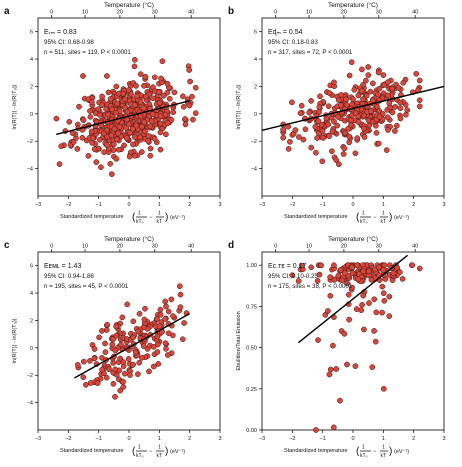  I want to click on stats-line: n = 175, sites = 38, P < 0.0001, so click(310, 286).